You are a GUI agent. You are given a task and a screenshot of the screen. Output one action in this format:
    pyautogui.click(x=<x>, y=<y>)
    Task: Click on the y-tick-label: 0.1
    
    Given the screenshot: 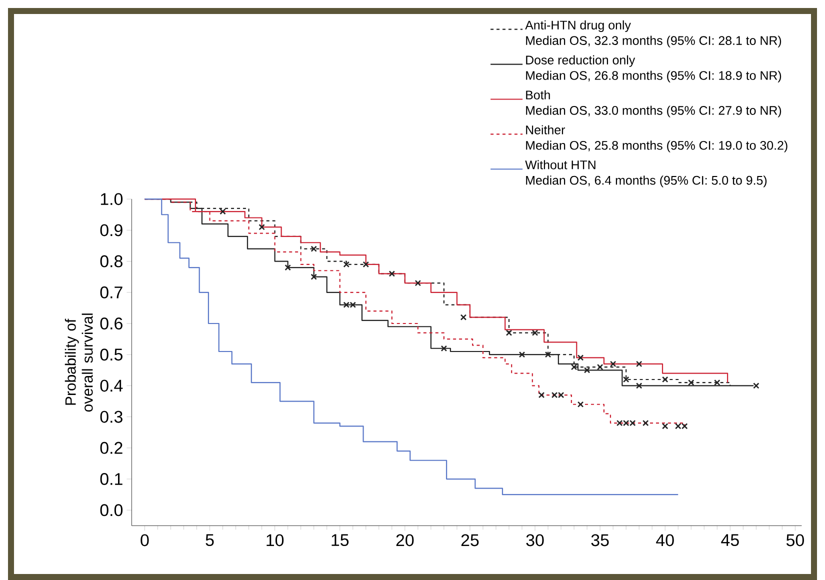 What is the action you would take?
    pyautogui.click(x=111, y=479)
    